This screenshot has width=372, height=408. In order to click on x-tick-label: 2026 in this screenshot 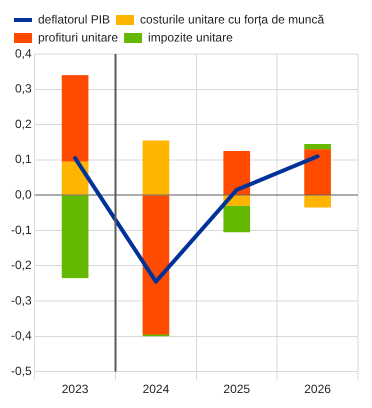, I will do `click(318, 389)`.